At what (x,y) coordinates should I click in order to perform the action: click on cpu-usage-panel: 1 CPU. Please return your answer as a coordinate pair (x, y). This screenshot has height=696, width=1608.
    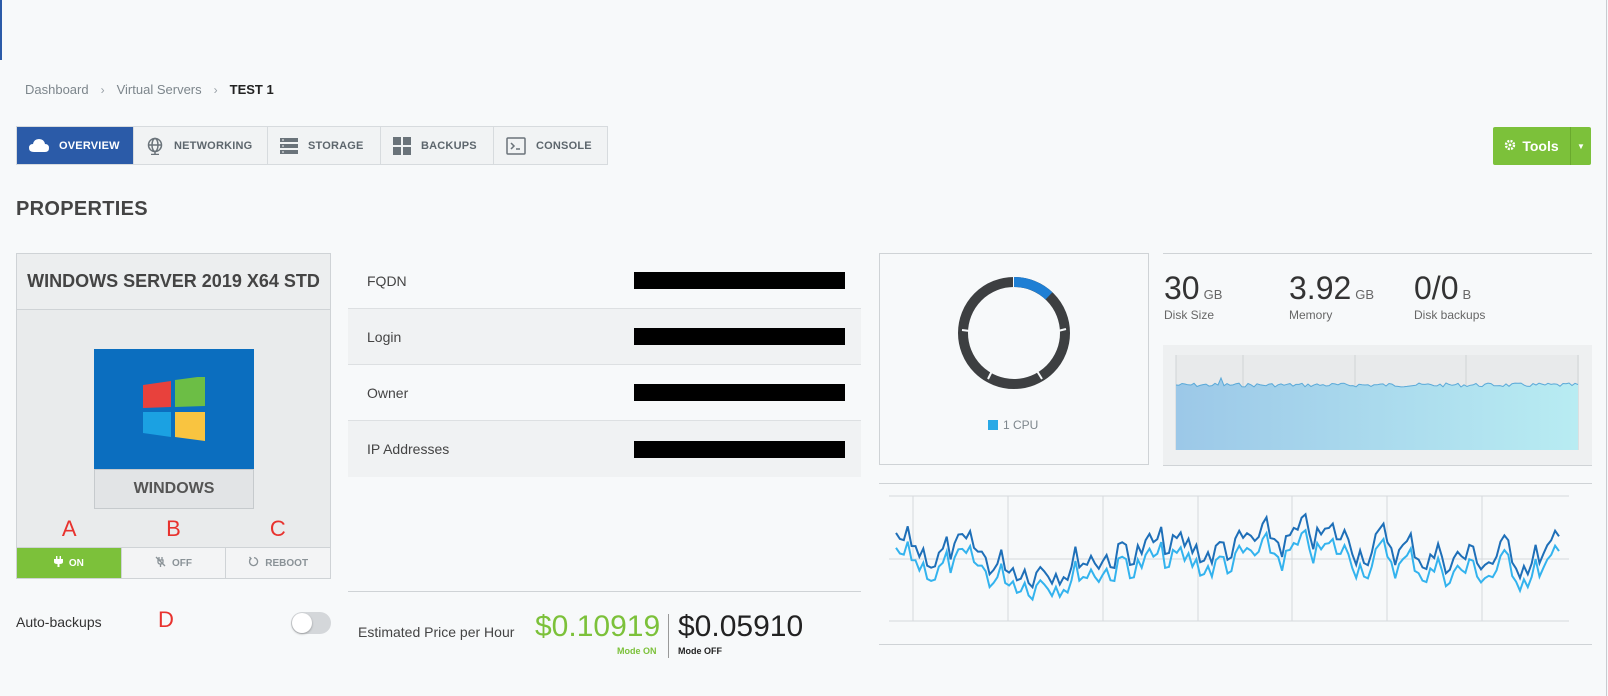
    Looking at the image, I should click on (1014, 359).